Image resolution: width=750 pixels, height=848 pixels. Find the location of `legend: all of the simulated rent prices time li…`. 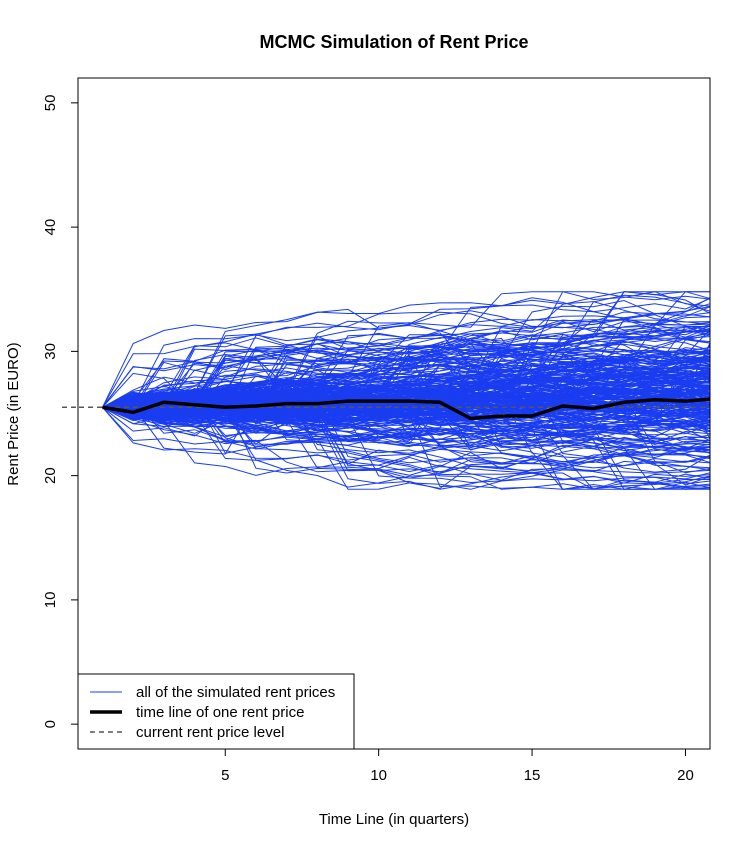

legend: all of the simulated rent prices time li… is located at coordinates (216, 711).